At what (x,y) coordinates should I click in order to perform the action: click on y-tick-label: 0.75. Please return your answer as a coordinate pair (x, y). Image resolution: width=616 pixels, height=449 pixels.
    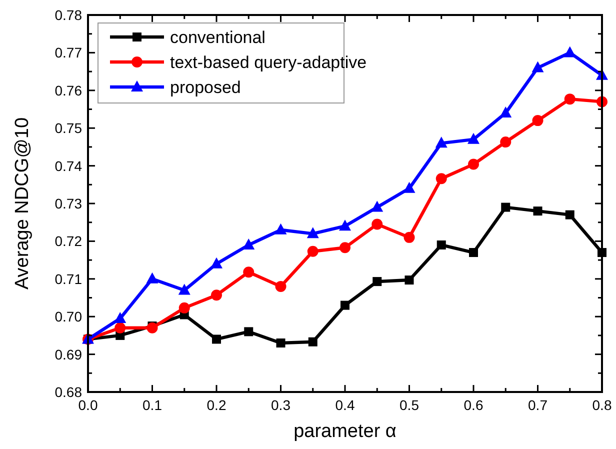
    Looking at the image, I should click on (68, 128).